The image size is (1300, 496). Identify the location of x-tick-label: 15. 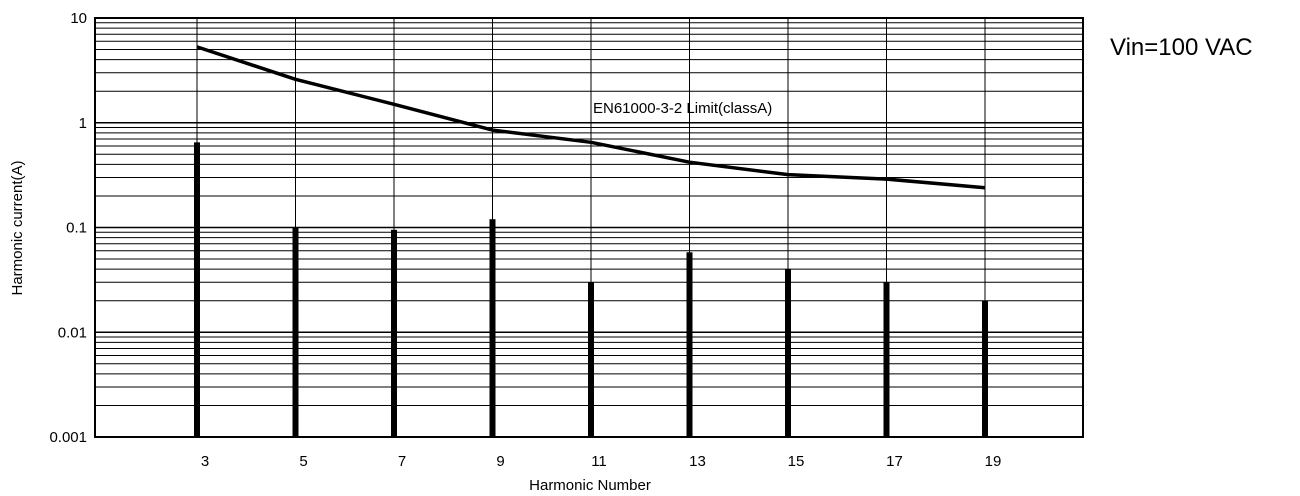
(796, 461).